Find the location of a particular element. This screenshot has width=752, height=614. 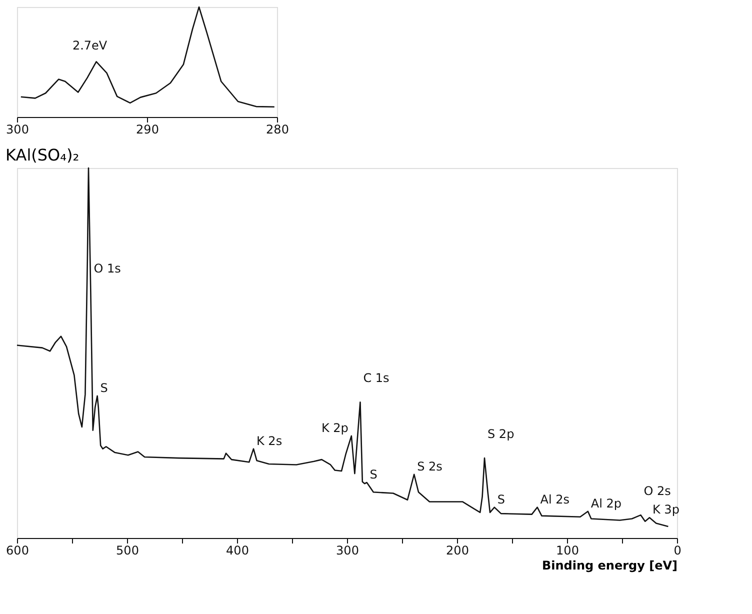

annotation: Al 2s is located at coordinates (555, 499).